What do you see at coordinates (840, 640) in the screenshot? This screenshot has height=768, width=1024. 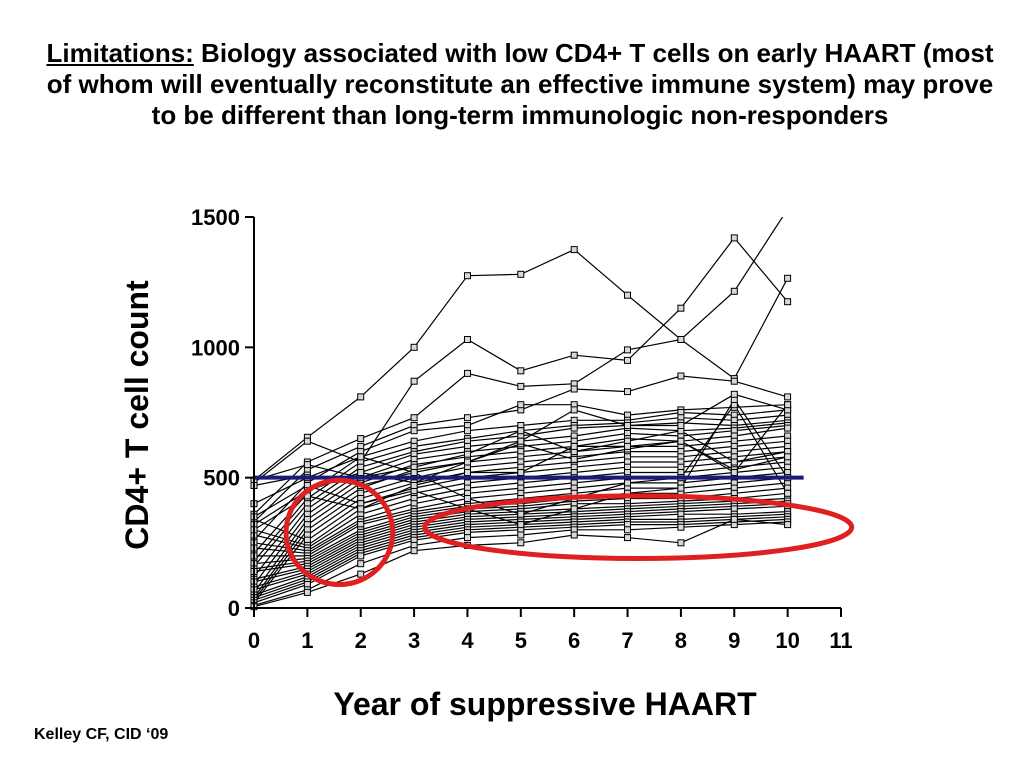 I see `x-tick-label: 11` at bounding box center [840, 640].